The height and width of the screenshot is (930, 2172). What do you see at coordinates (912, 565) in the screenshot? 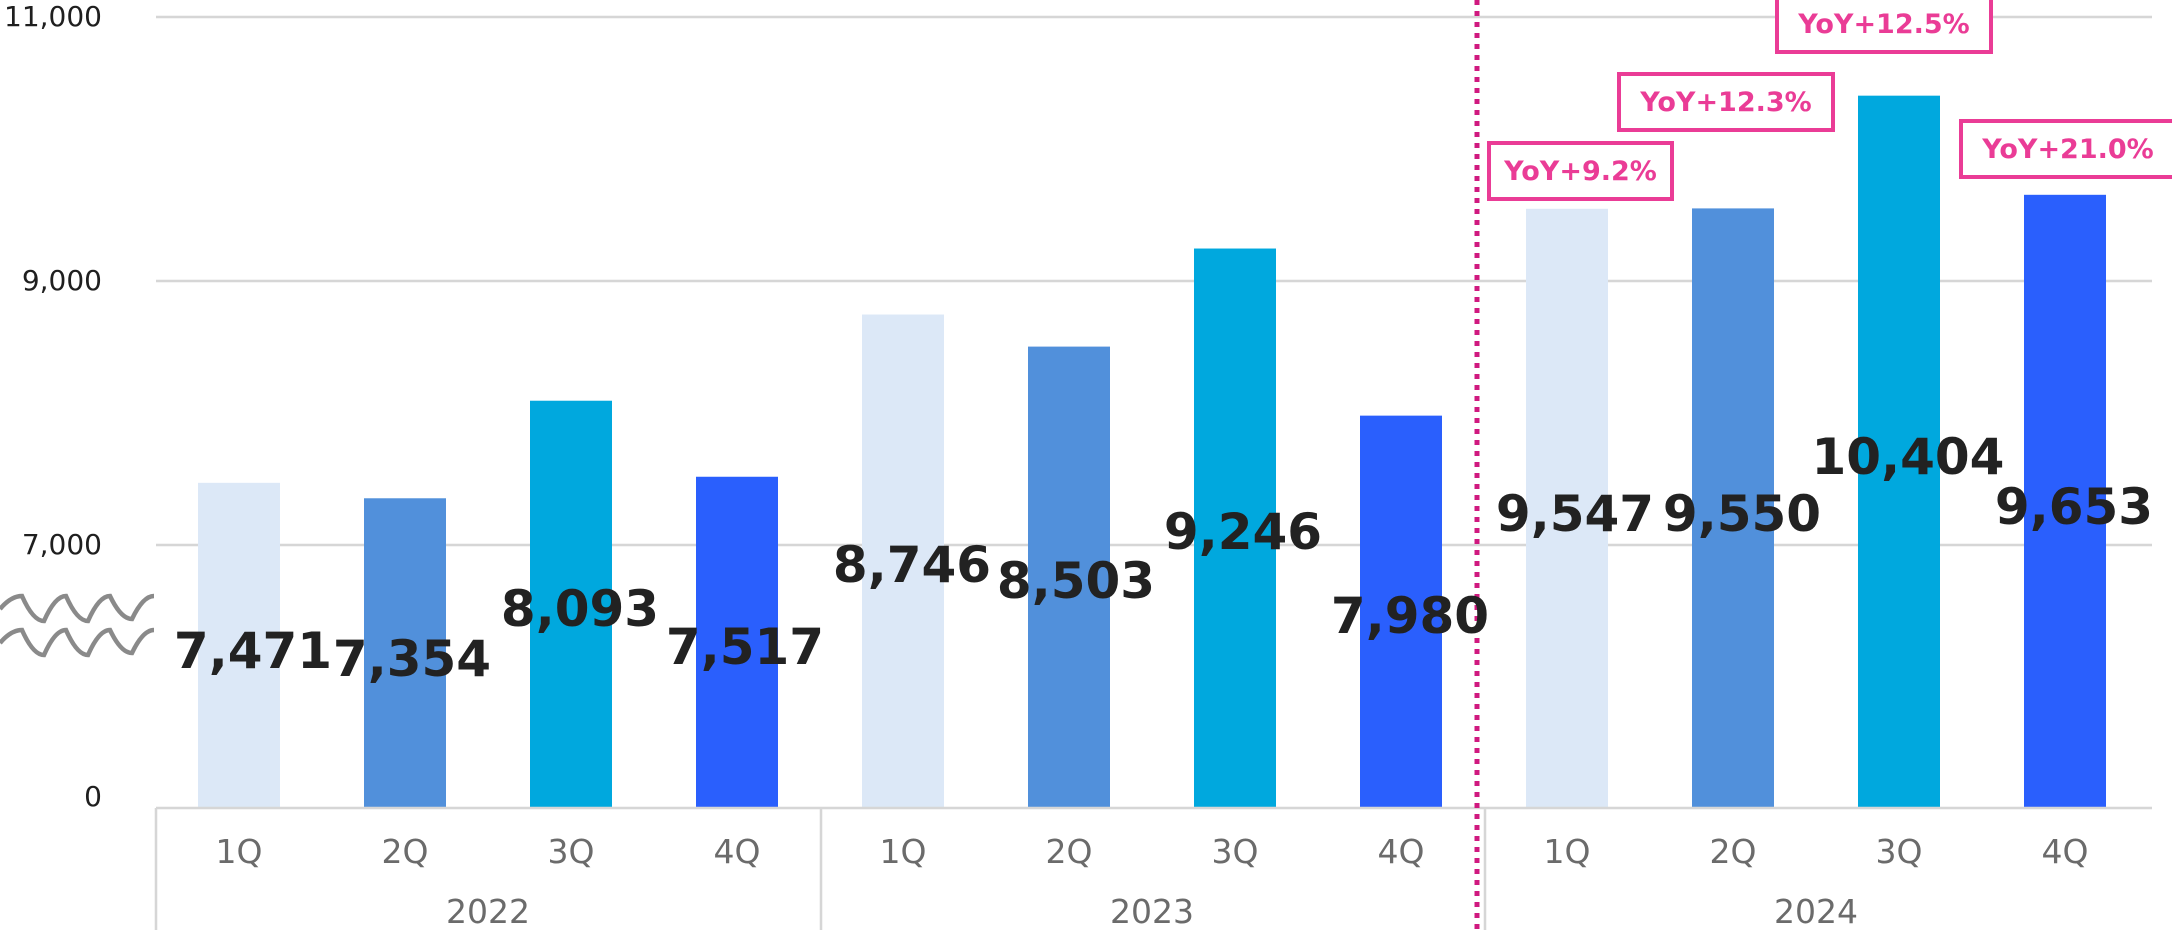
I see `value-label: 8,746` at bounding box center [912, 565].